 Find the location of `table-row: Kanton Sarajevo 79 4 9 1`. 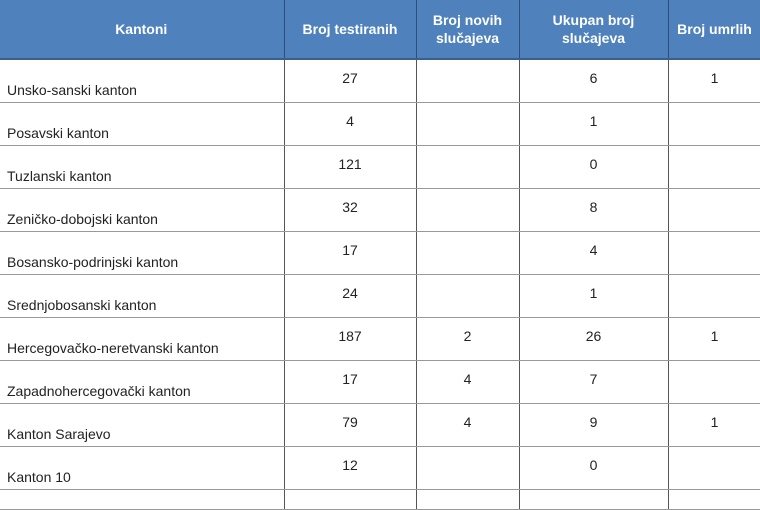

table-row: Kanton Sarajevo 79 4 9 1 is located at coordinates (380, 425).